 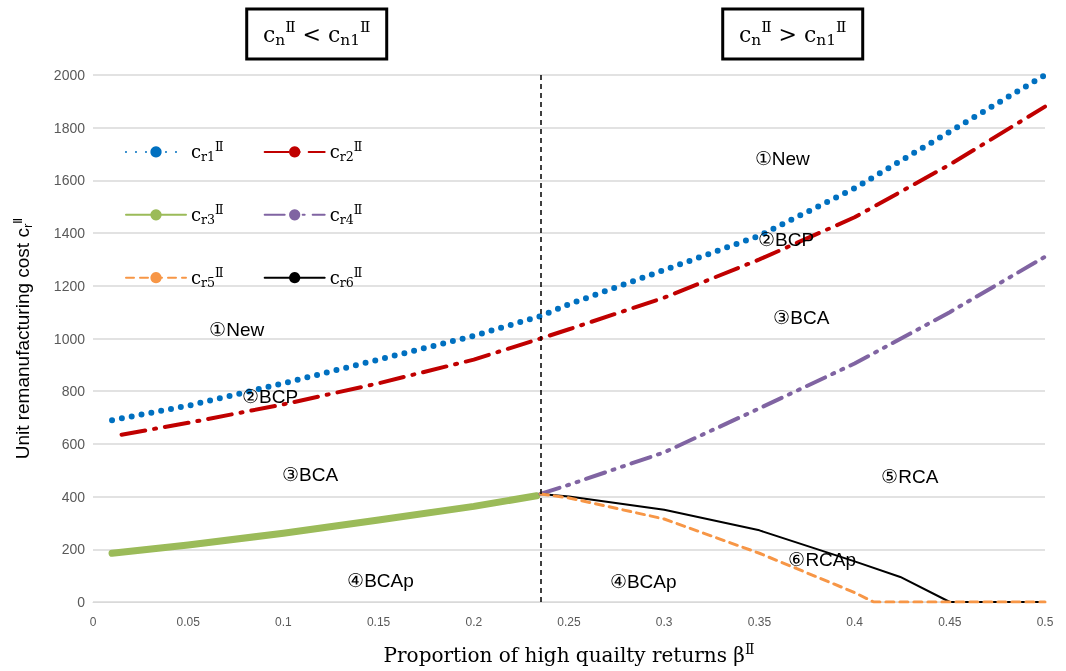 I want to click on y-tick-label: 1200, so click(x=69, y=285).